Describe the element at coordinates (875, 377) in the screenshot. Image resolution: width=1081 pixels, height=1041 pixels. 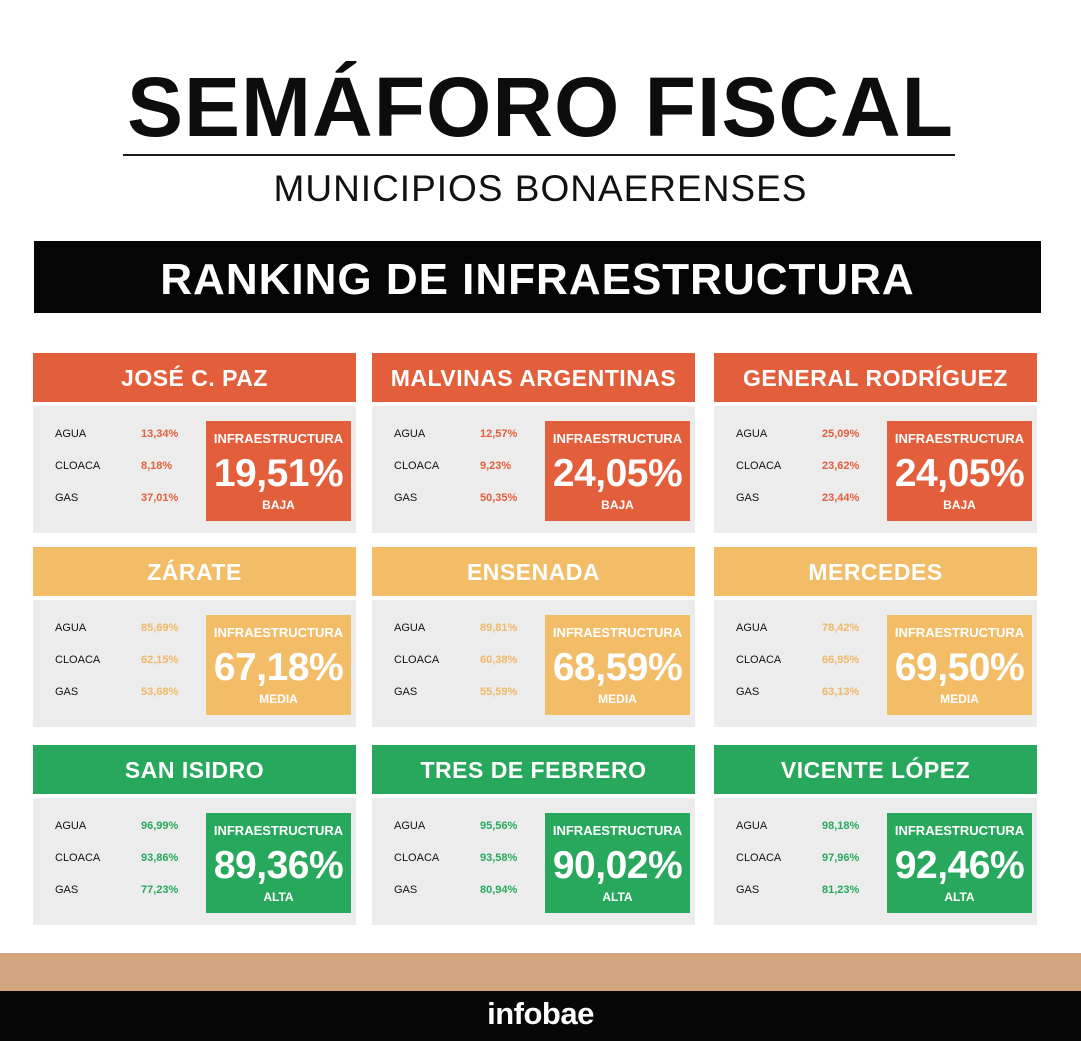
I see `municipality-name: GENERAL RODRÍGUEZ` at that location.